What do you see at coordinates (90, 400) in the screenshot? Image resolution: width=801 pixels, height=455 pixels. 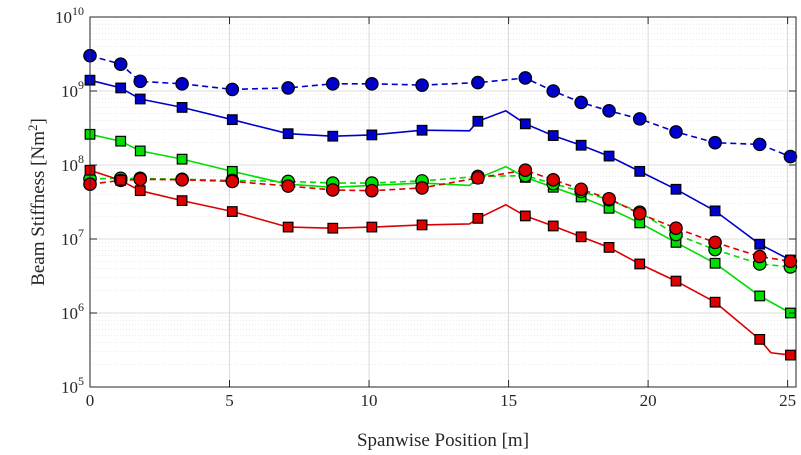 I see `x-tick-label: 0` at bounding box center [90, 400].